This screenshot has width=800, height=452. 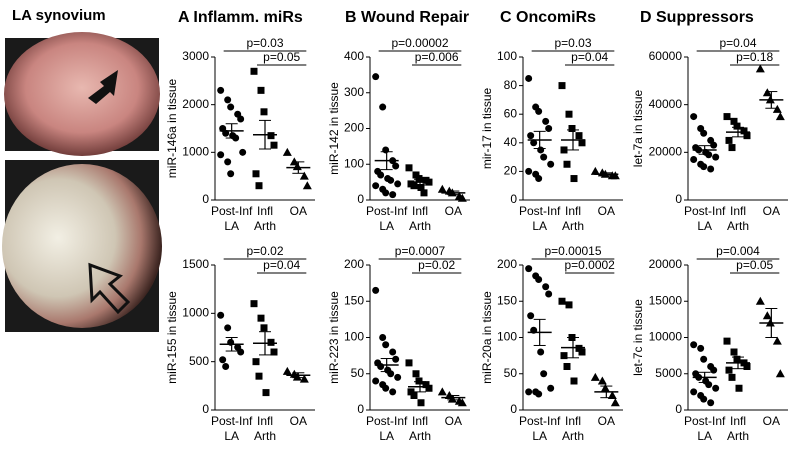 I want to click on y-tick-label: 100, so click(x=507, y=56).